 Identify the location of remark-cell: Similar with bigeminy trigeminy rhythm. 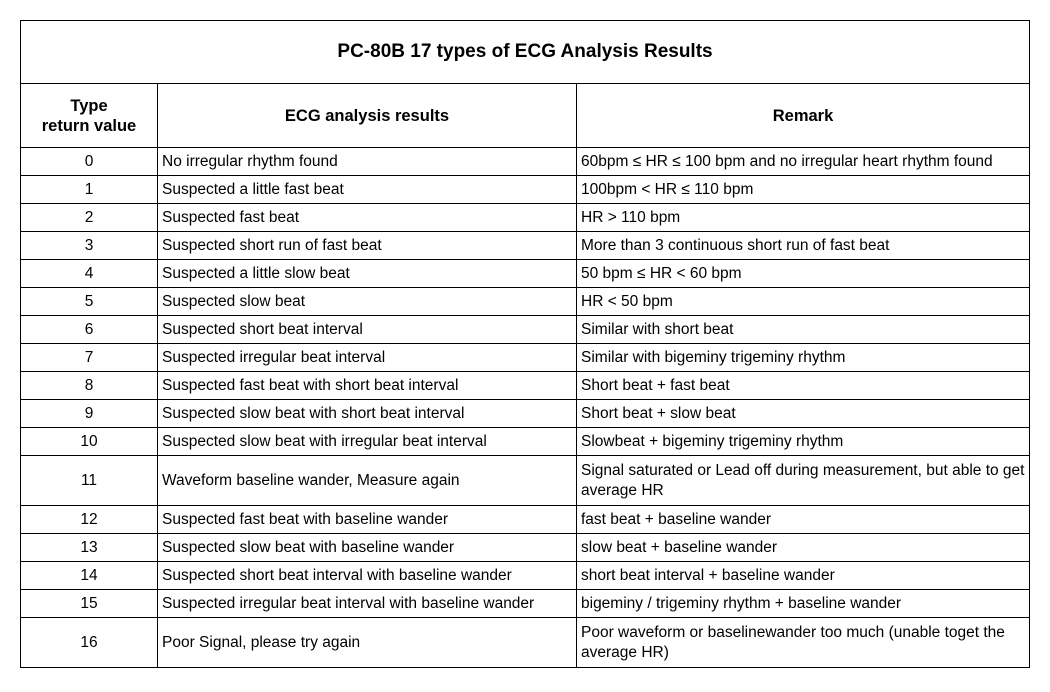
(803, 357).